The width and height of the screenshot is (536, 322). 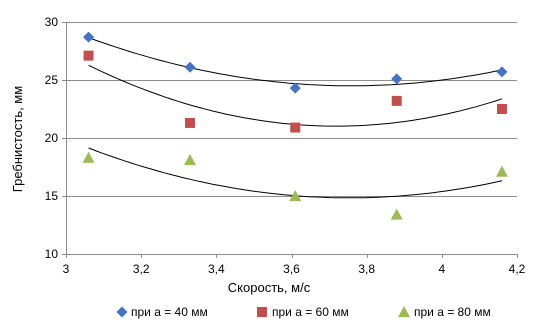 I want to click on y-tick-label: 10, so click(x=52, y=254).